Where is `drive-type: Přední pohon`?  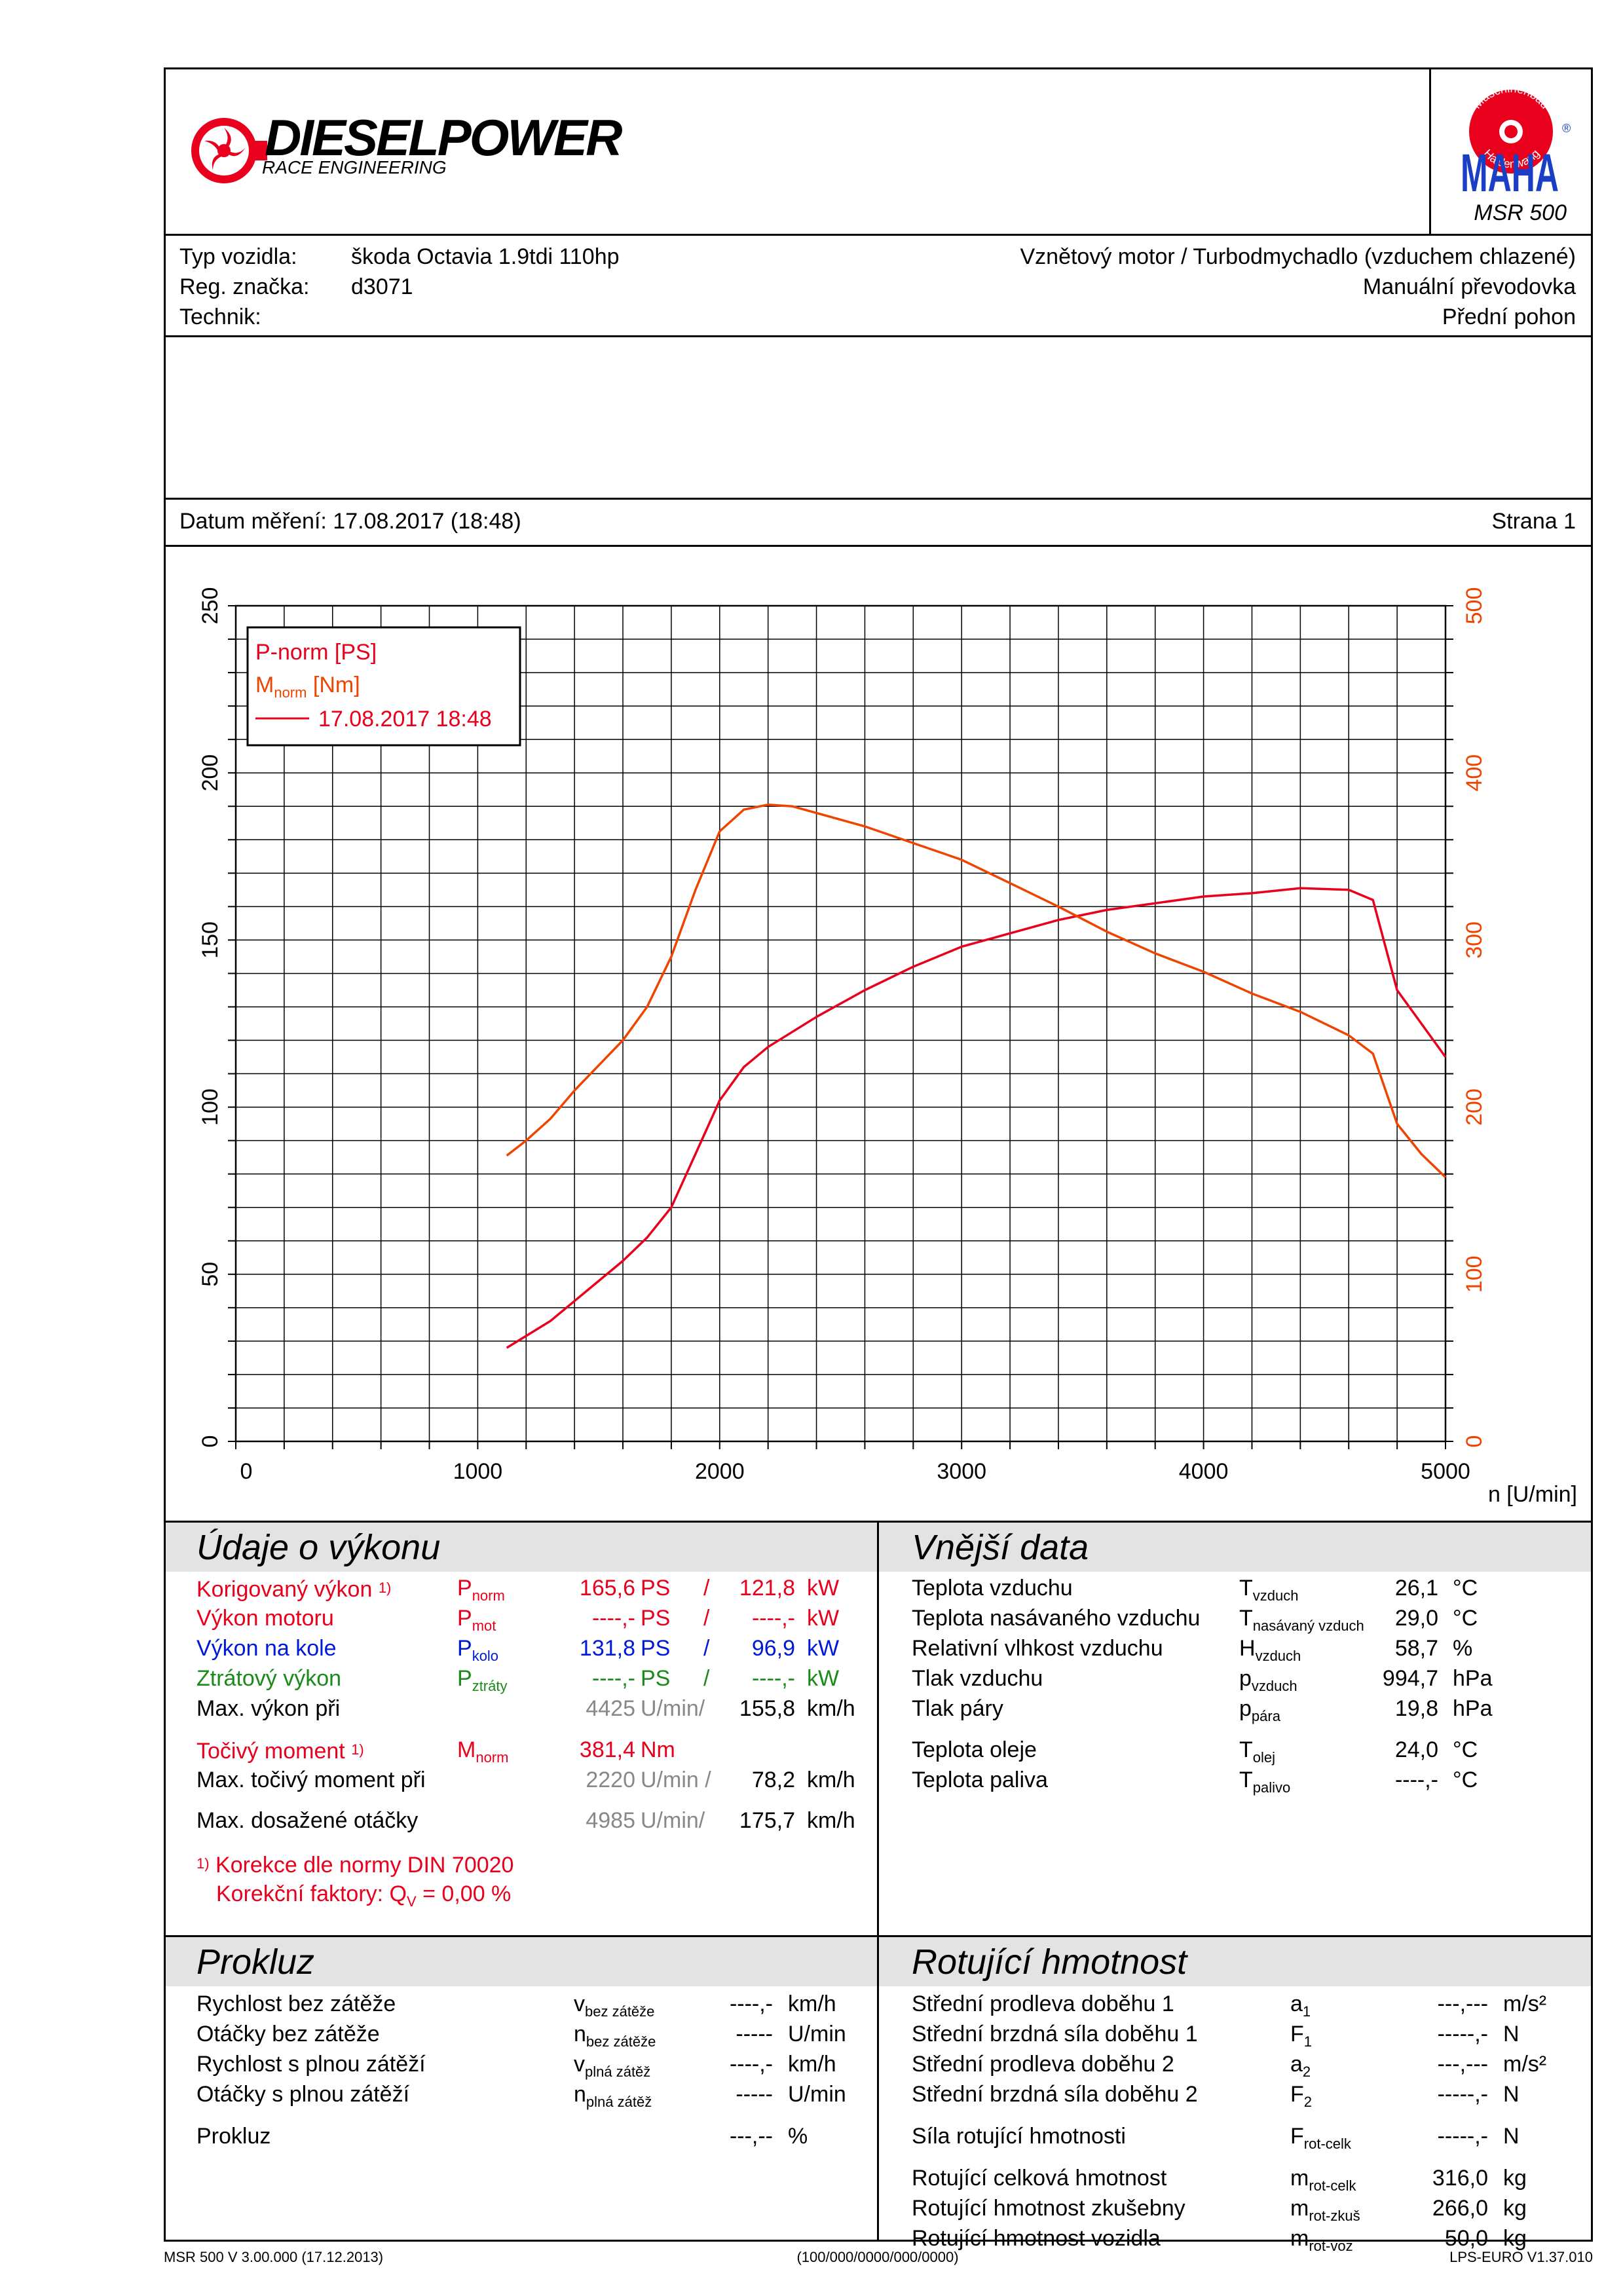 drive-type: Přední pohon is located at coordinates (1509, 317).